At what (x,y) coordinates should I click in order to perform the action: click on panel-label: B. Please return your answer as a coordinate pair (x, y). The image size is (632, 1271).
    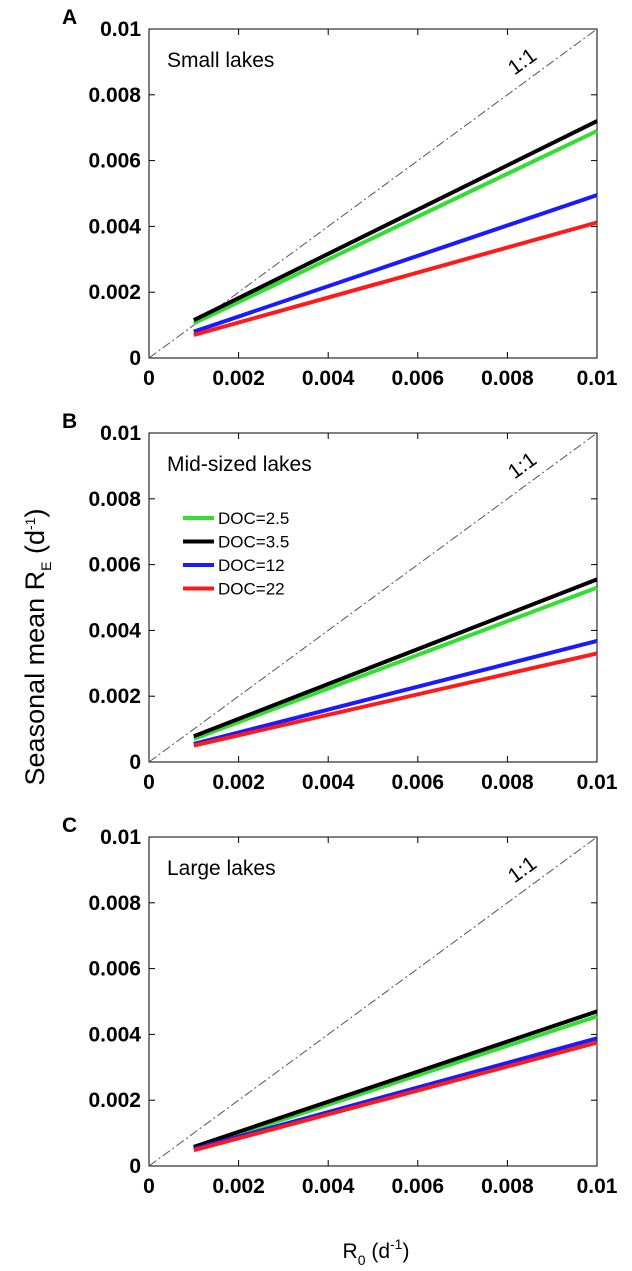
    Looking at the image, I should click on (69, 421).